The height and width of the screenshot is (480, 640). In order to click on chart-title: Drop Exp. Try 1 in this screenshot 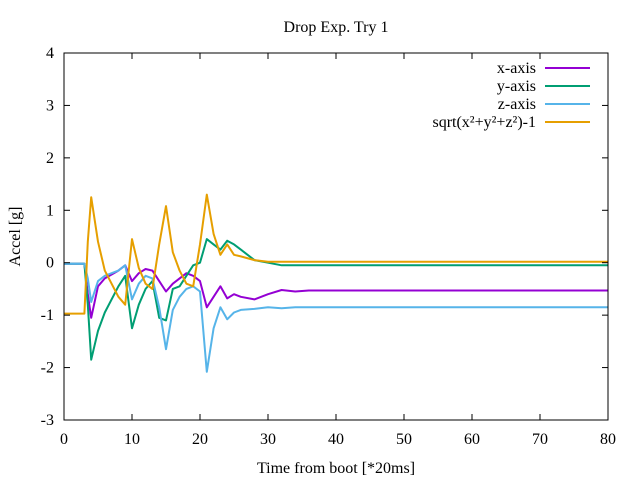, I will do `click(336, 27)`.